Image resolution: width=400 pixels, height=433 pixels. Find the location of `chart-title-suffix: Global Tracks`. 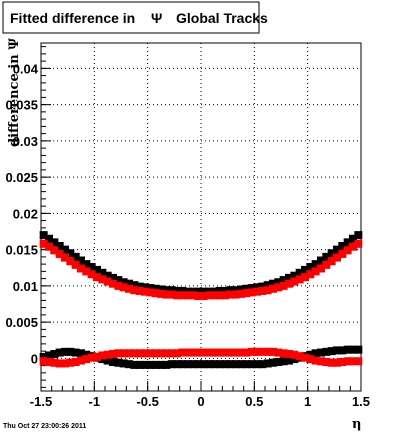

chart-title-suffix: Global Tracks is located at coordinates (222, 18).